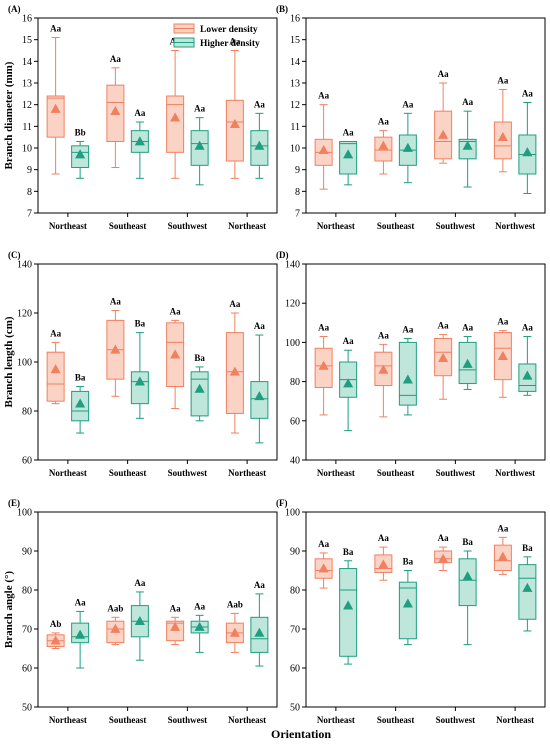 Image resolution: width=550 pixels, height=750 pixels. I want to click on y-tick-label: 12, so click(295, 105).